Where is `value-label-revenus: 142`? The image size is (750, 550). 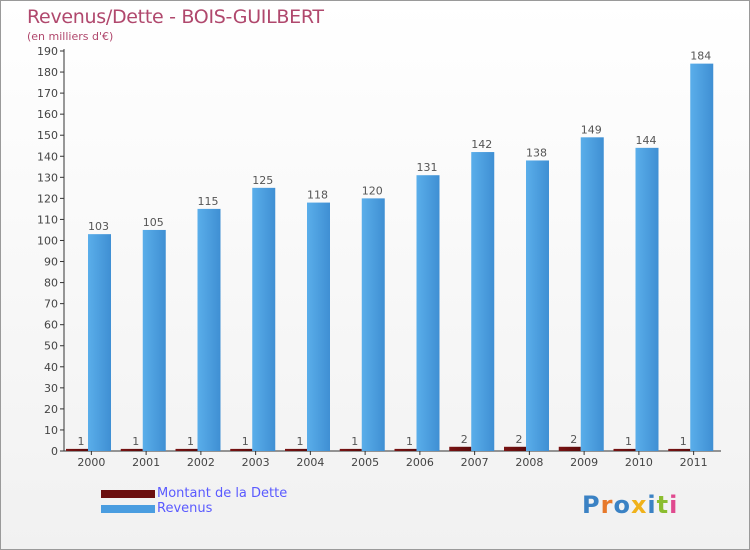 value-label-revenus: 142 is located at coordinates (481, 144).